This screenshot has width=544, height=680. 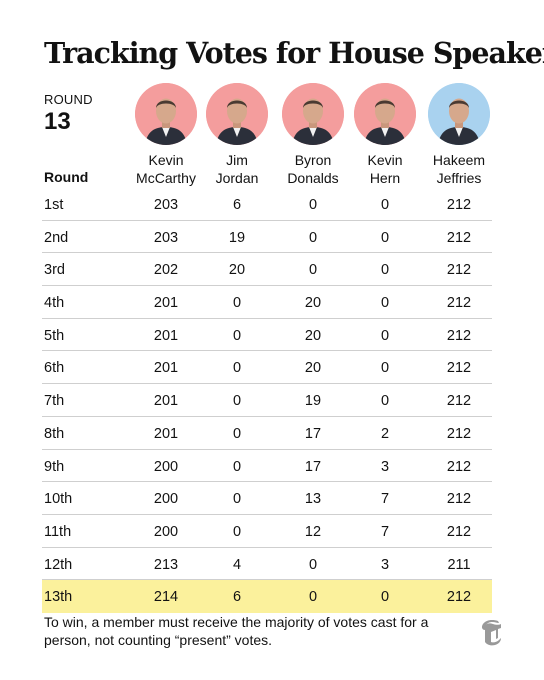 I want to click on round-label-cell: 13th, so click(x=58, y=597).